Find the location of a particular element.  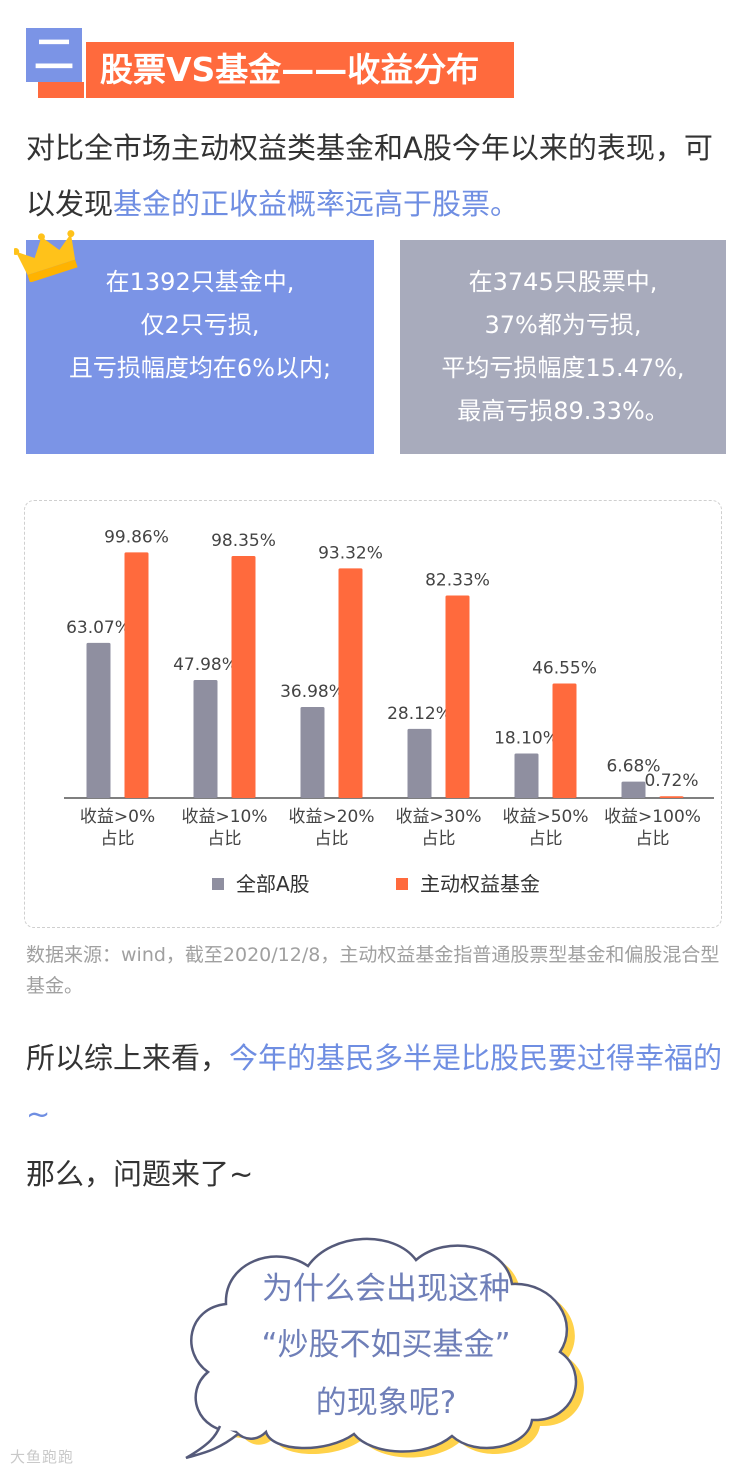

data-label: 28.12% is located at coordinates (419, 714).